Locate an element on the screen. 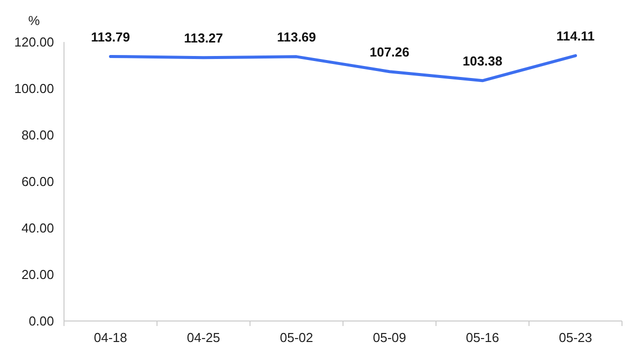  data-label: 113.69 is located at coordinates (296, 37).